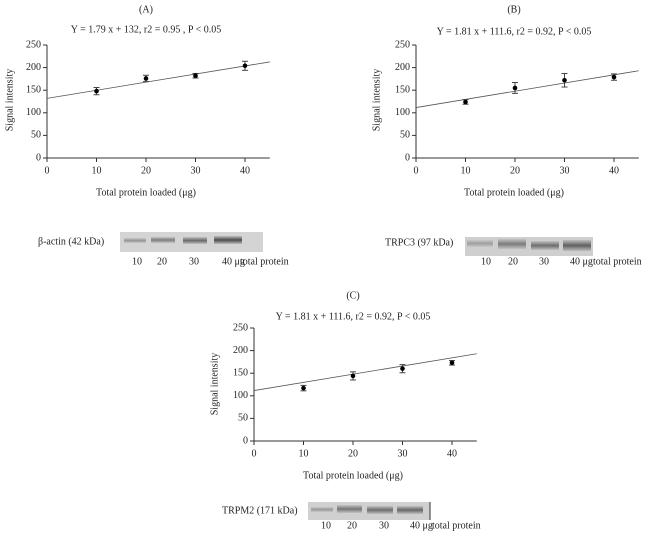 The height and width of the screenshot is (534, 646). What do you see at coordinates (352, 295) in the screenshot?
I see `panel-label: (C)` at bounding box center [352, 295].